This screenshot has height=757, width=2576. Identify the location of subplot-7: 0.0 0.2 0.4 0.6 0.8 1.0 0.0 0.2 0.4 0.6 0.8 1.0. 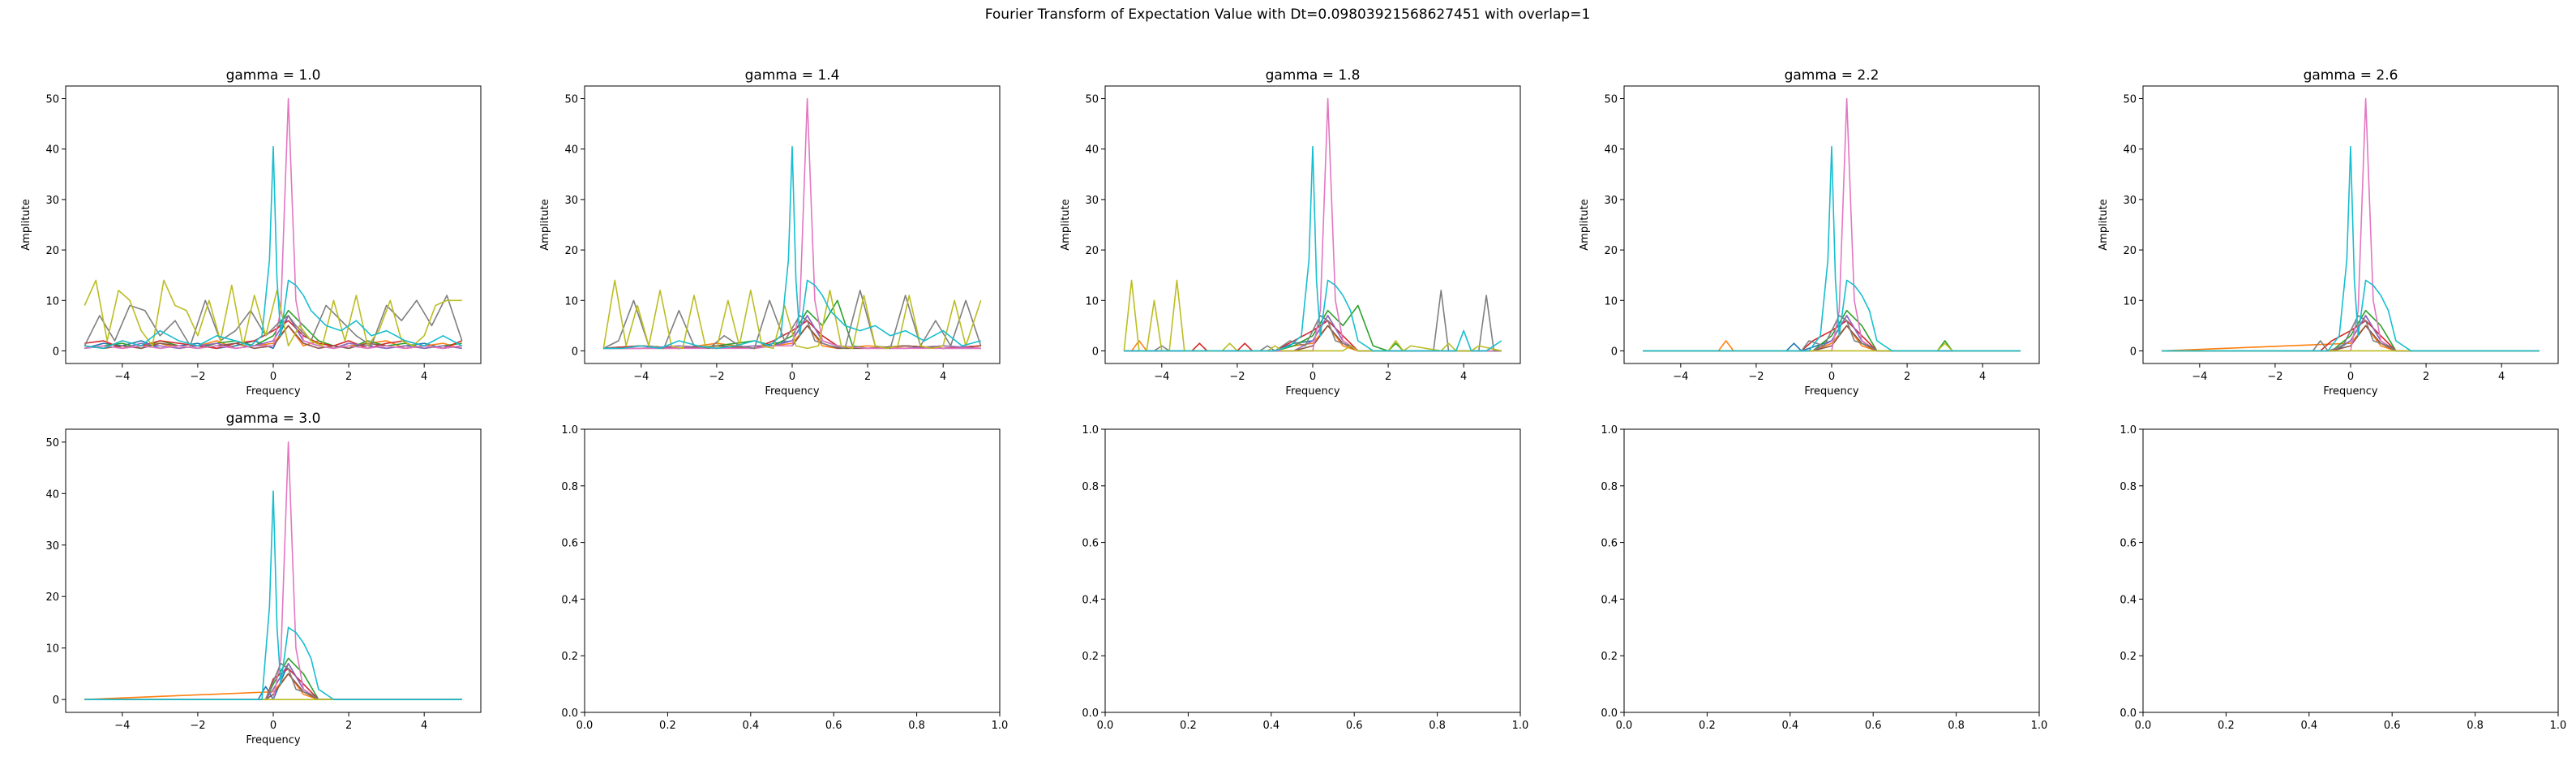
(784, 578).